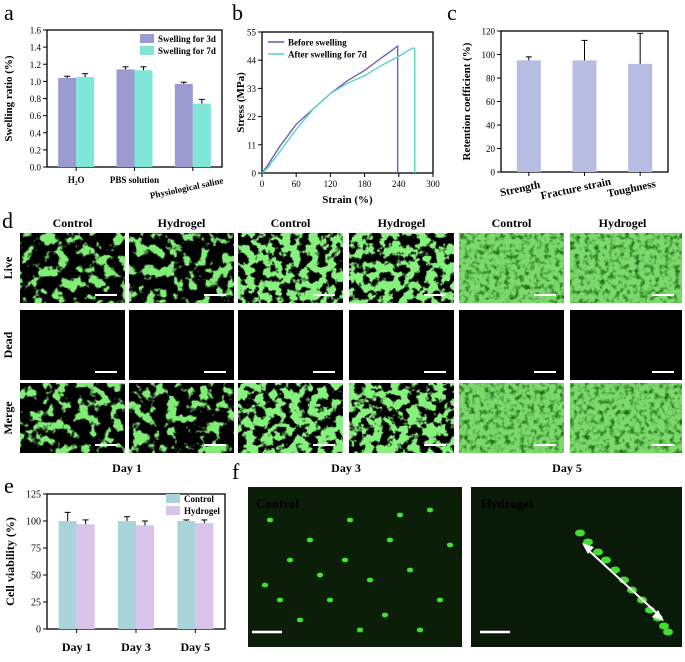 The width and height of the screenshot is (685, 662). What do you see at coordinates (433, 184) in the screenshot?
I see `b-xtick-label: 300` at bounding box center [433, 184].